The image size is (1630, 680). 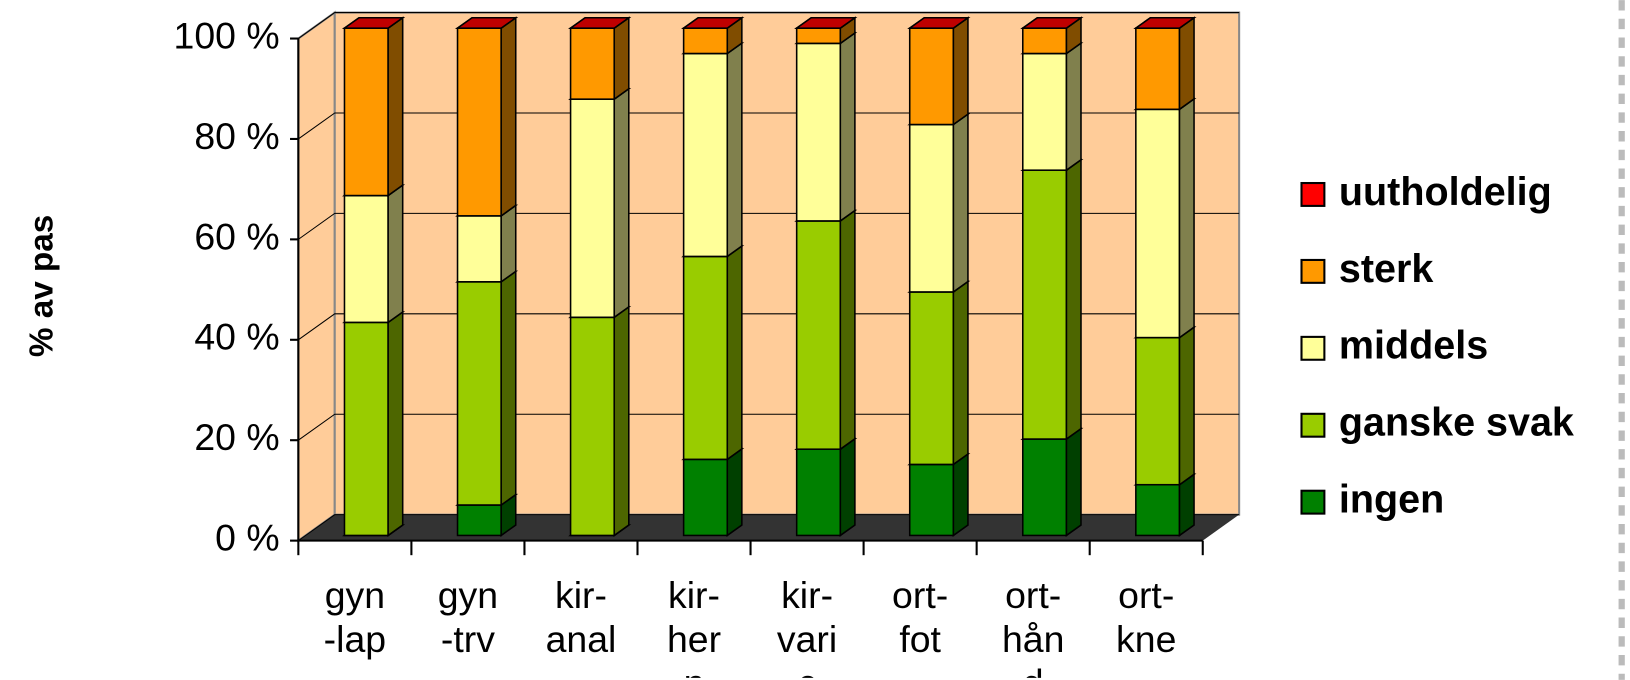 I want to click on y-tick-label: 0 %, so click(x=247, y=538).